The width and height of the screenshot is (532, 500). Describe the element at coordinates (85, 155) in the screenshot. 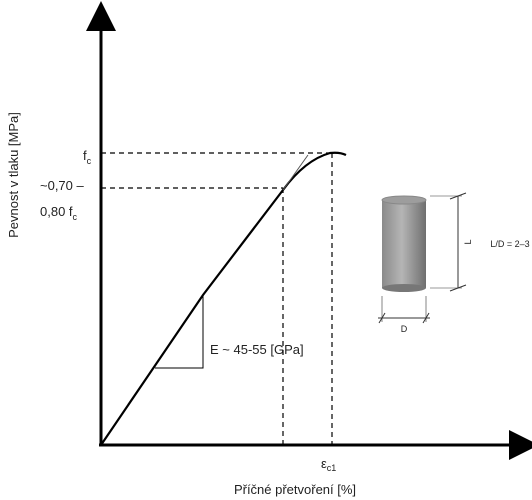

I see `fc-main: f` at that location.